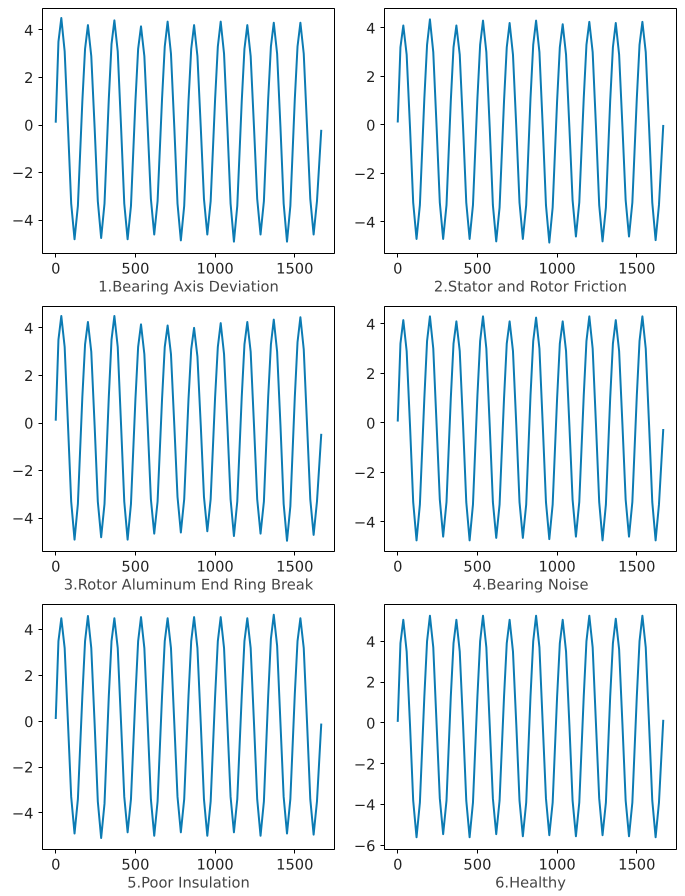 Image resolution: width=685 pixels, height=896 pixels. I want to click on x-axis-title: 5.Poor Insulation, so click(188, 883).